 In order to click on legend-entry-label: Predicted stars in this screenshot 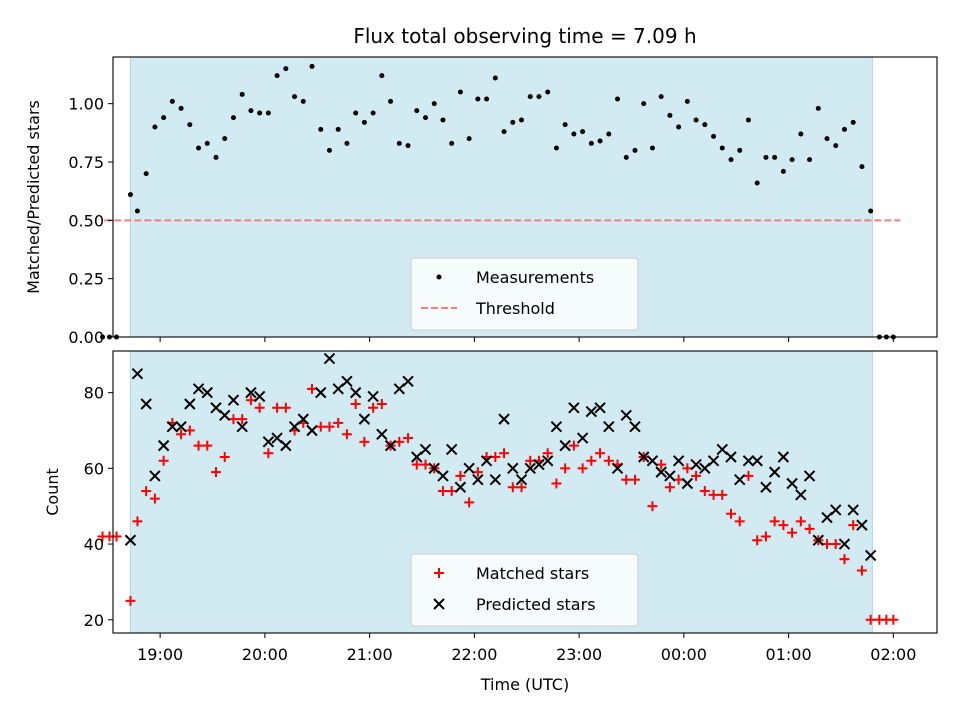, I will do `click(536, 604)`.